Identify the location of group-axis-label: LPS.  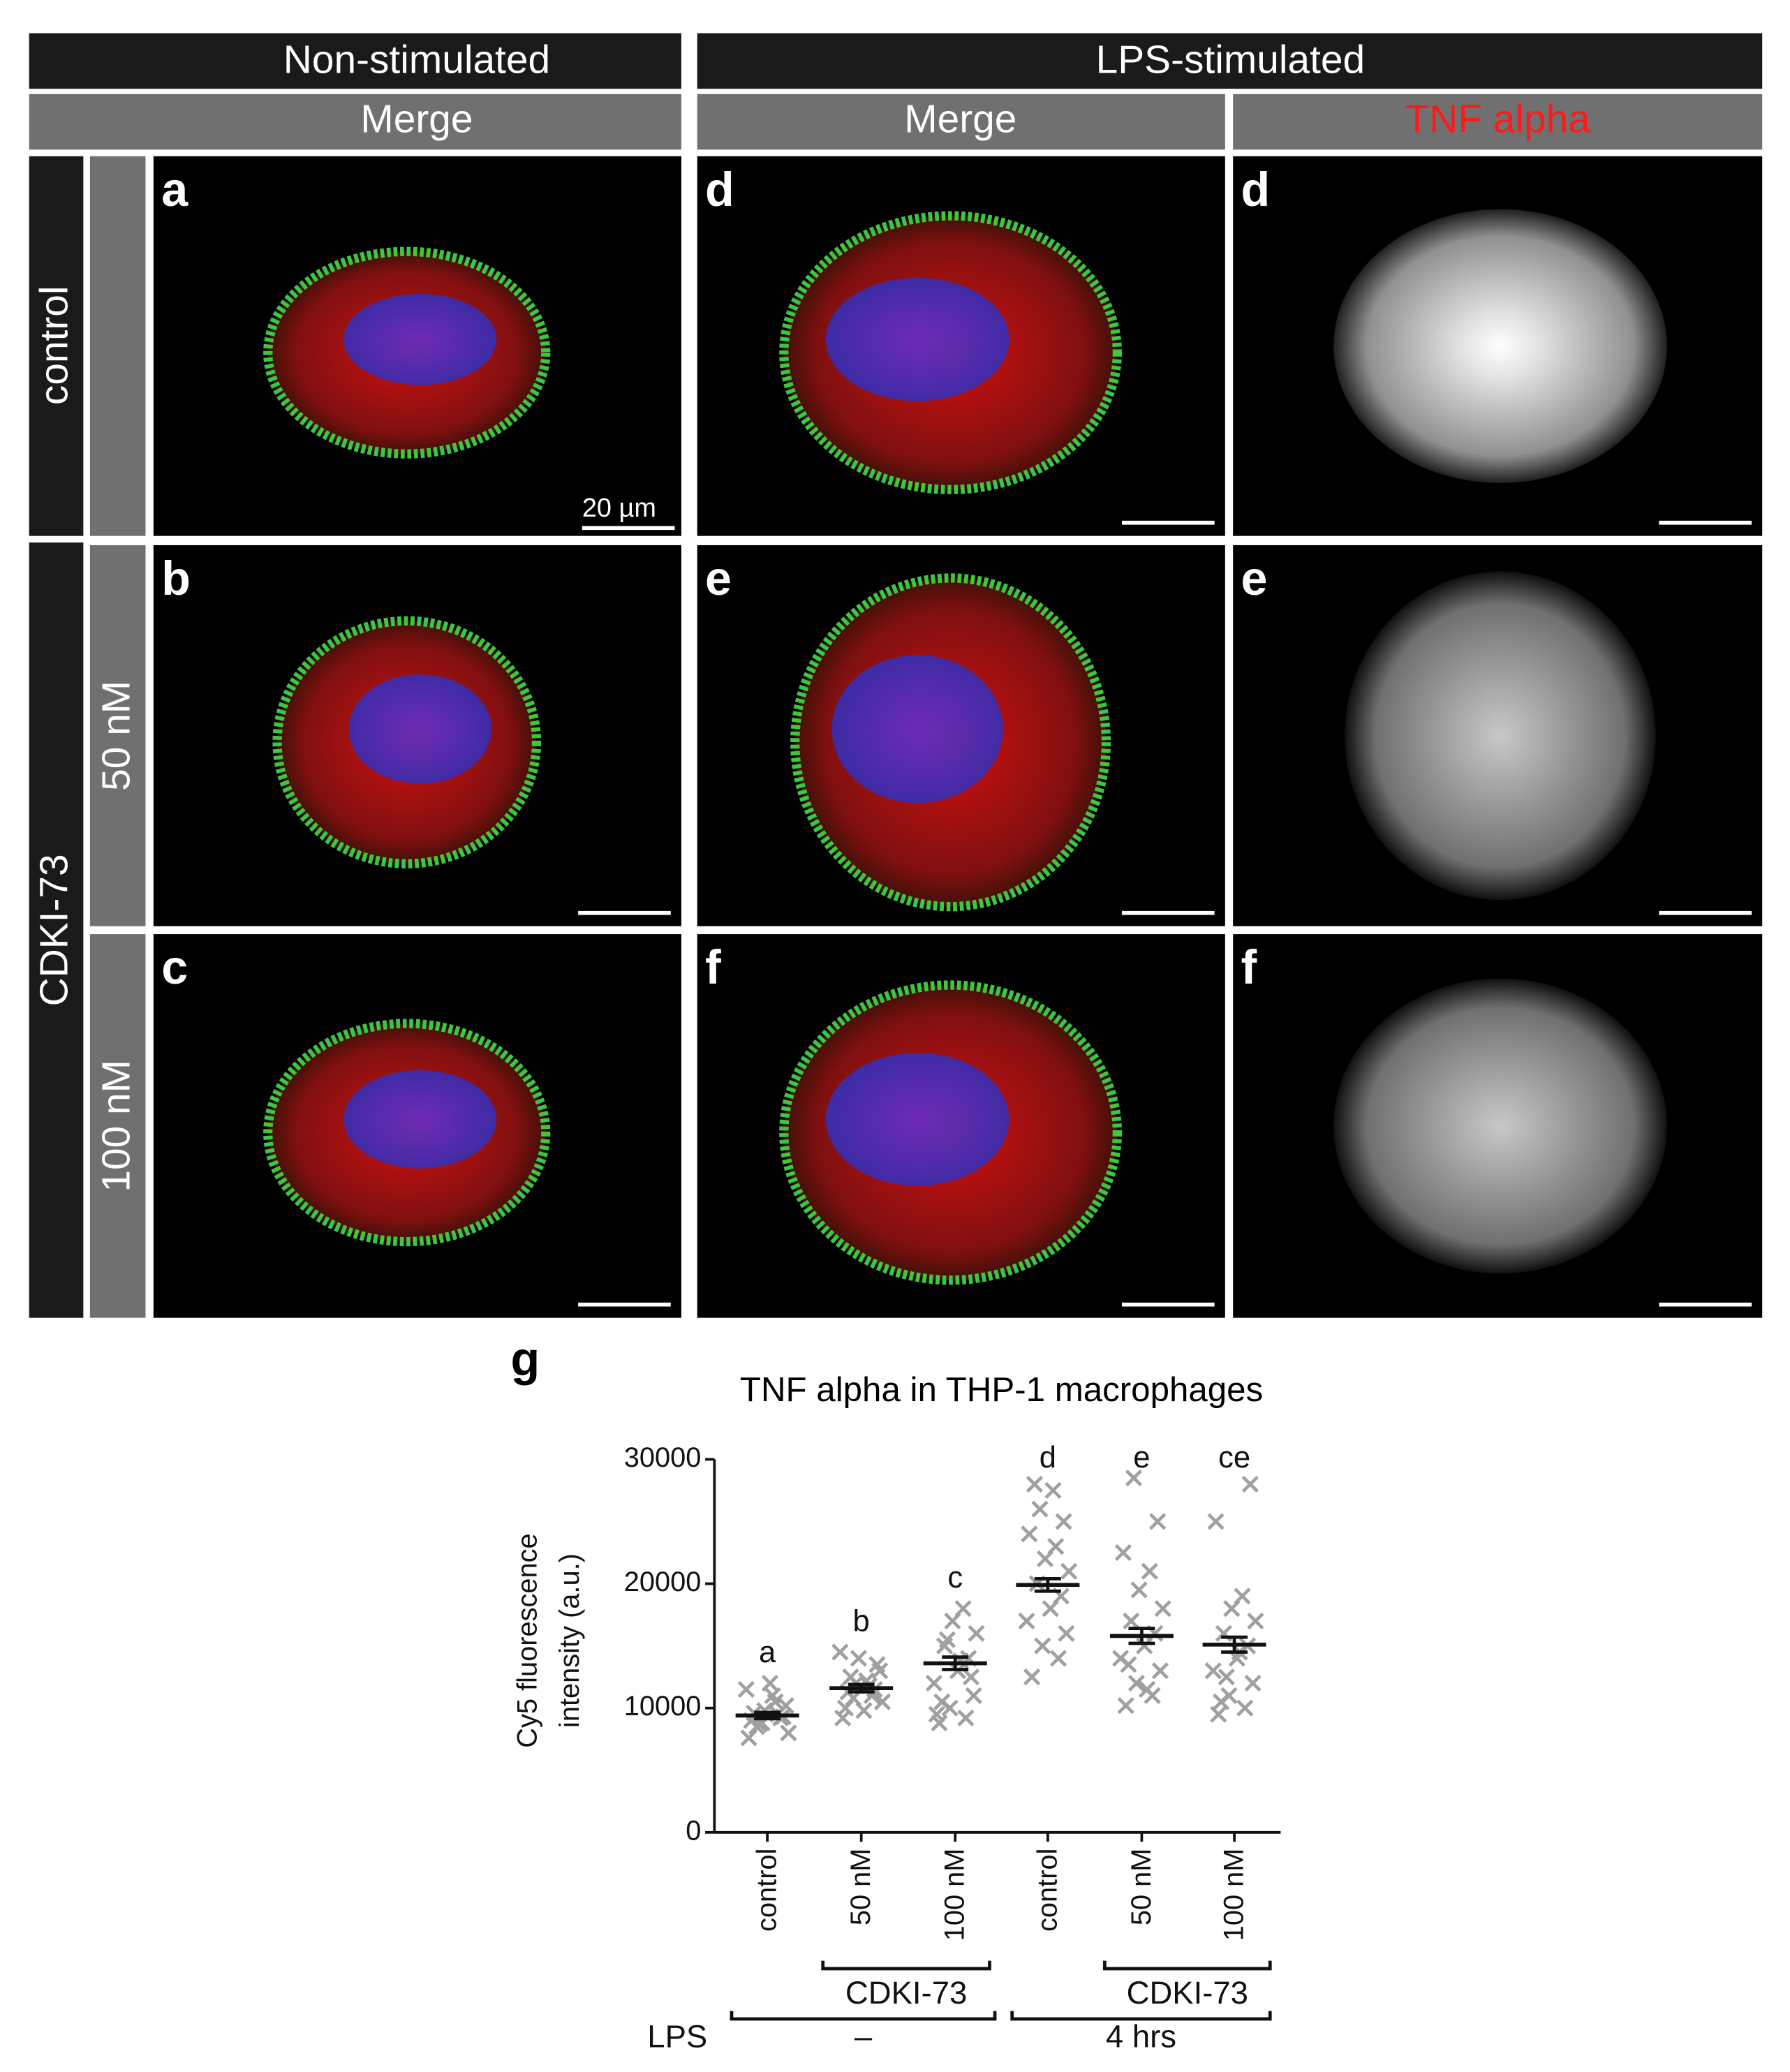
(677, 2036).